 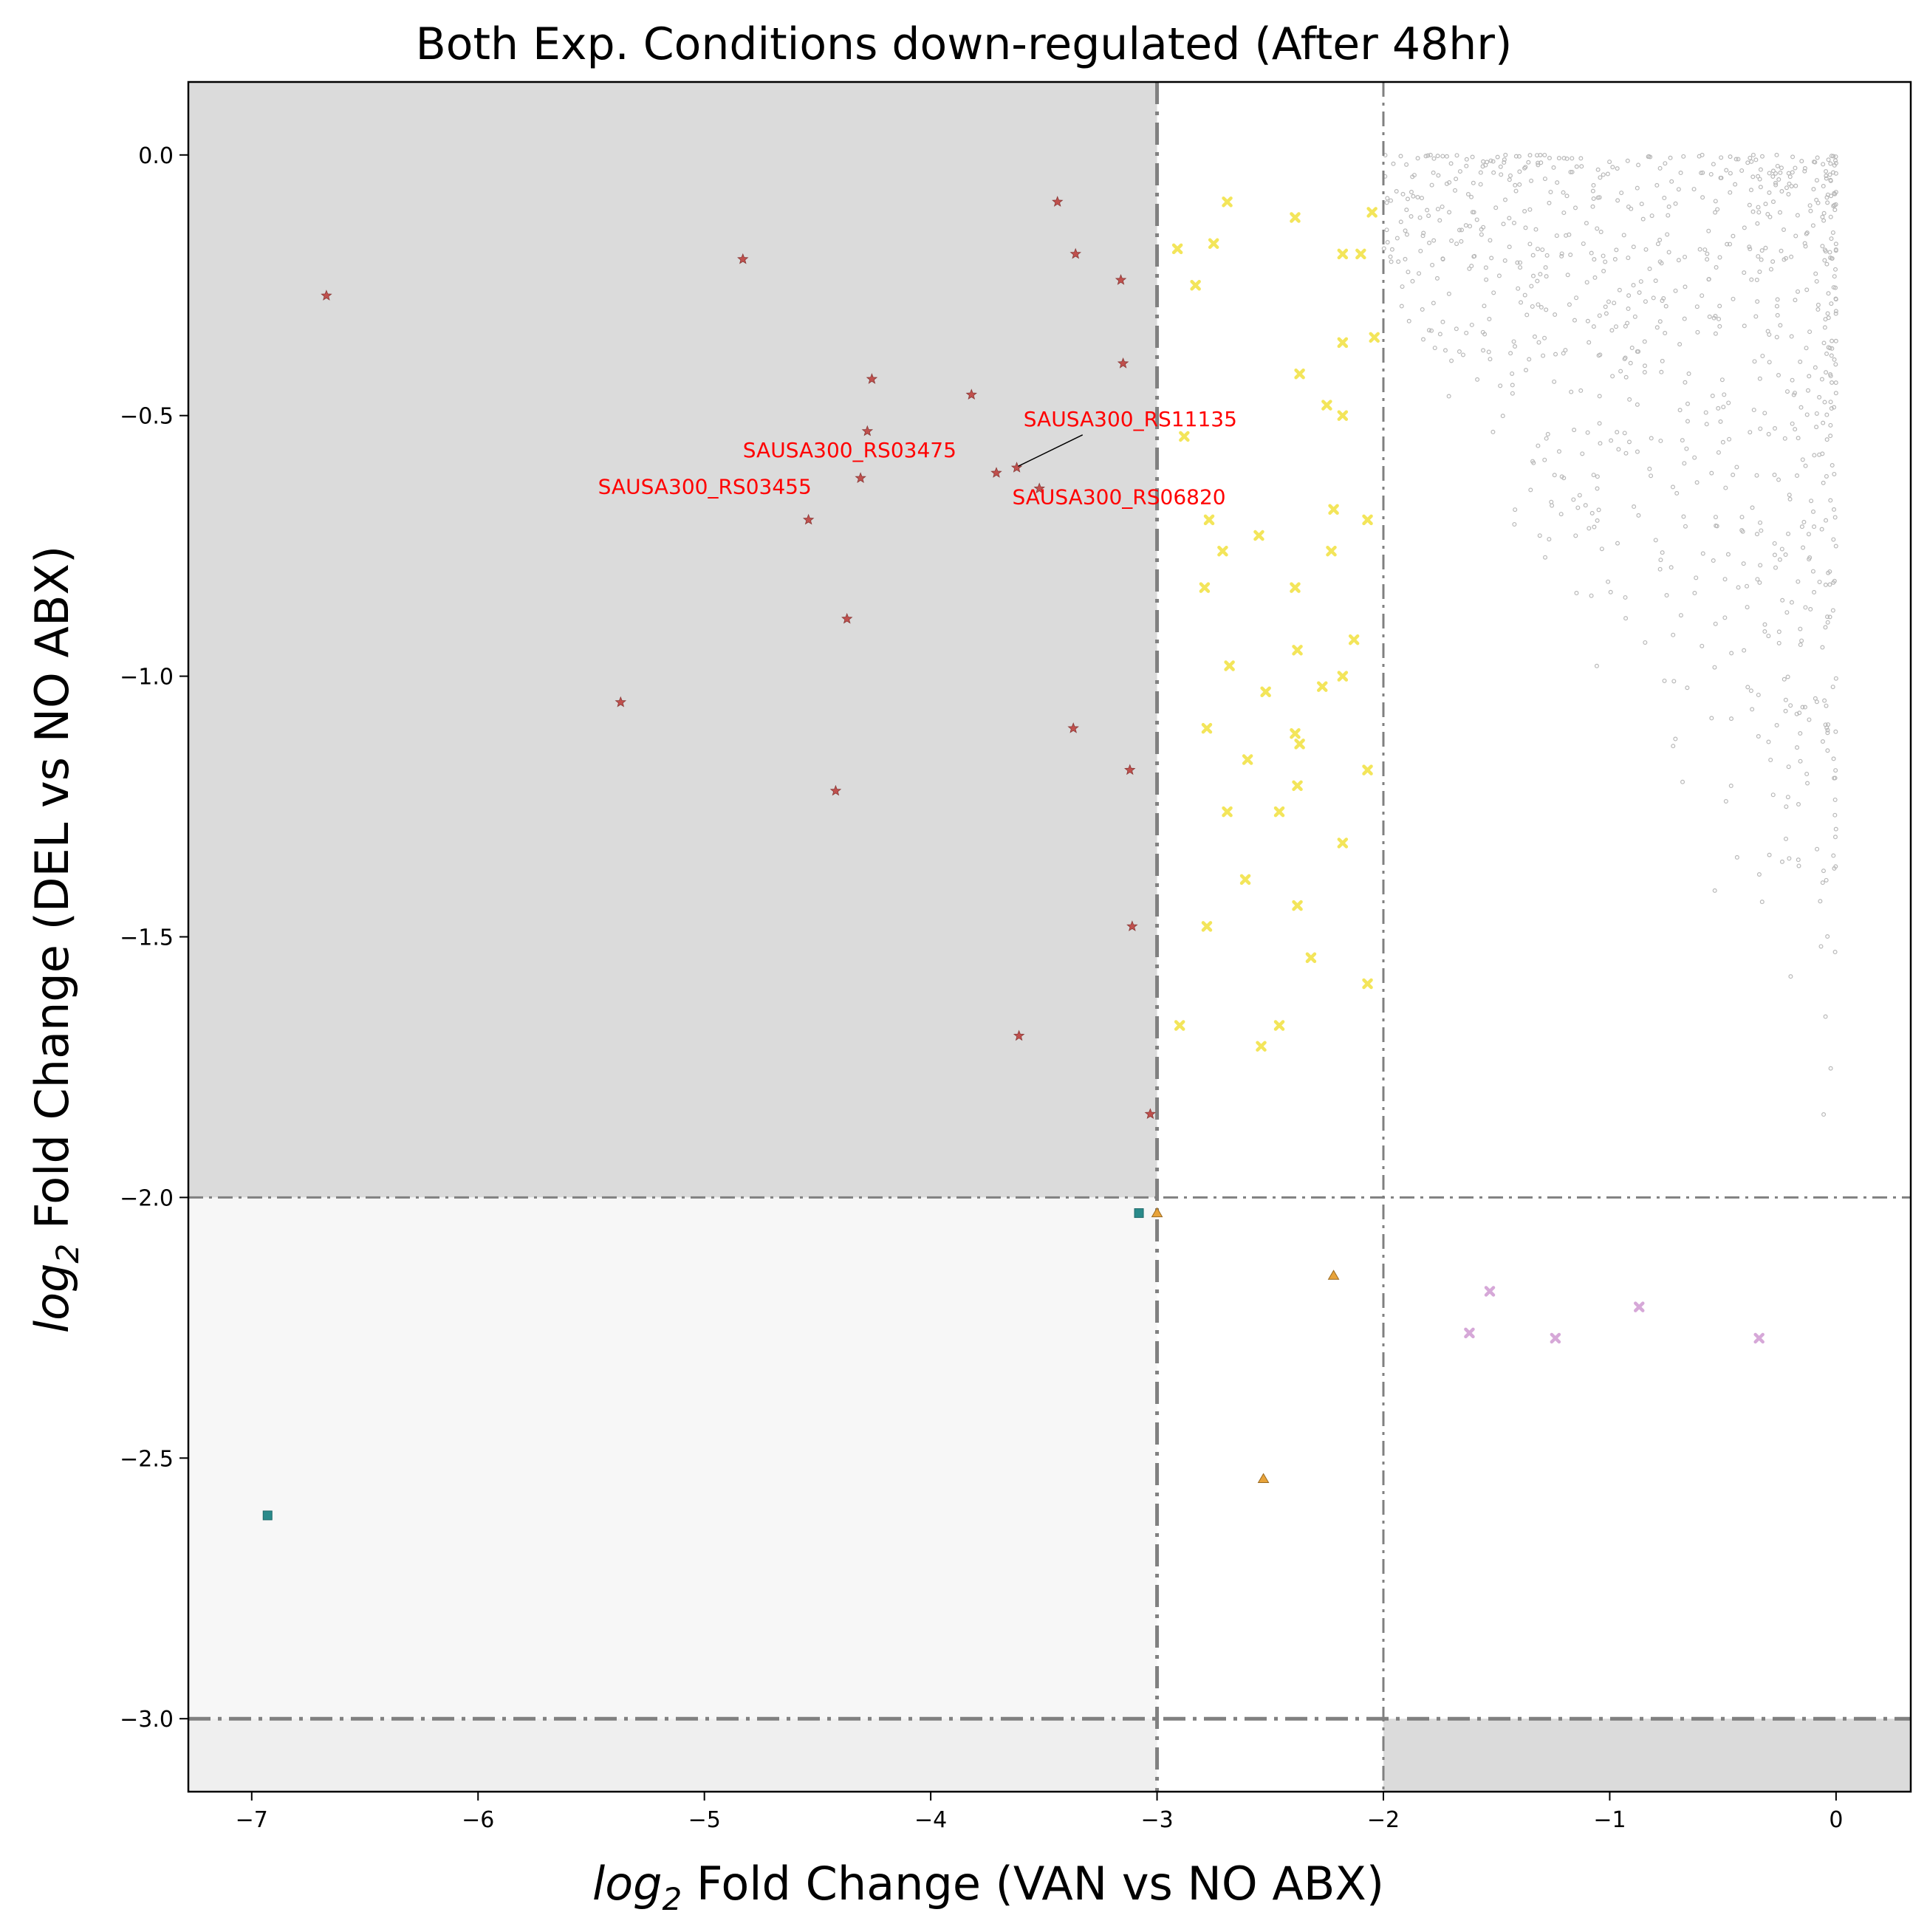 I want to click on annotation-label-4: SAUSA300_RS06820, so click(x=1119, y=497).